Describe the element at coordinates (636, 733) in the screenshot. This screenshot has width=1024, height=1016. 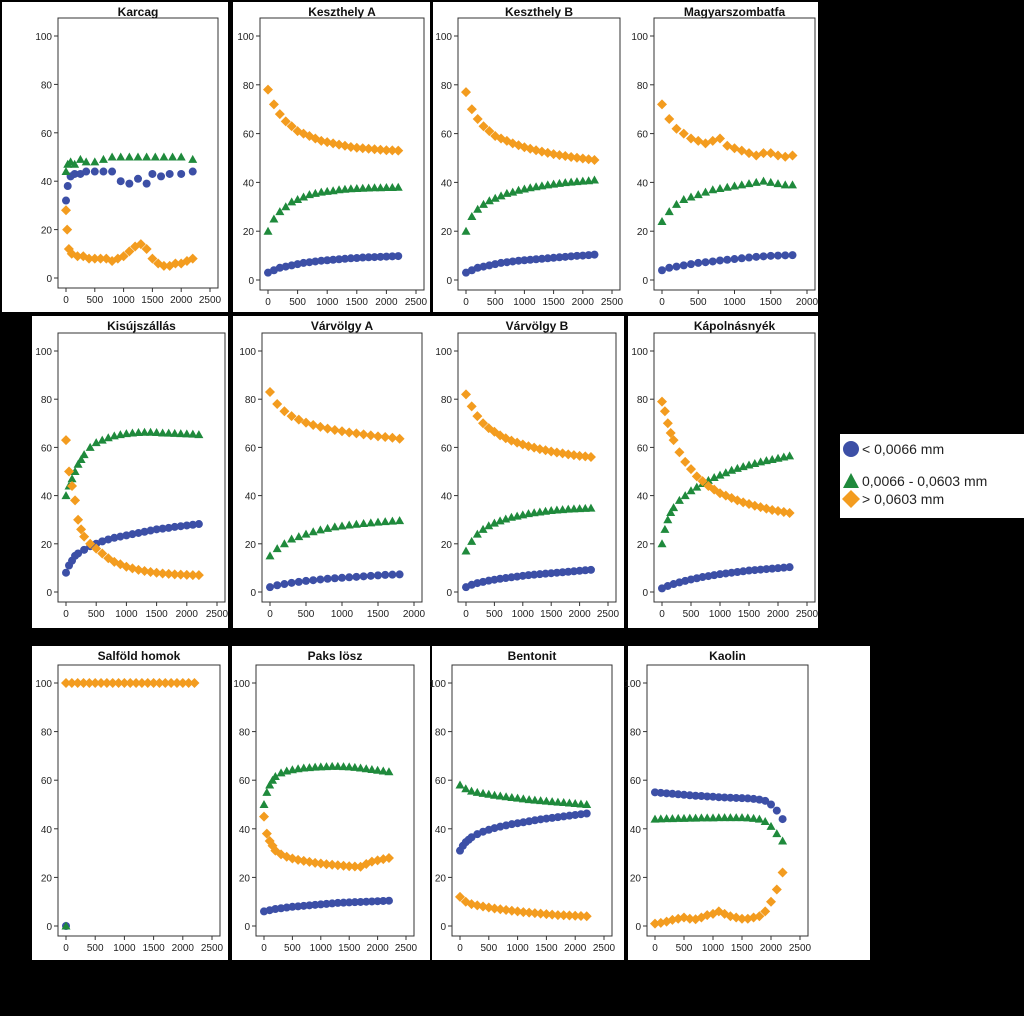
I see `y-tick-label: 80` at that location.